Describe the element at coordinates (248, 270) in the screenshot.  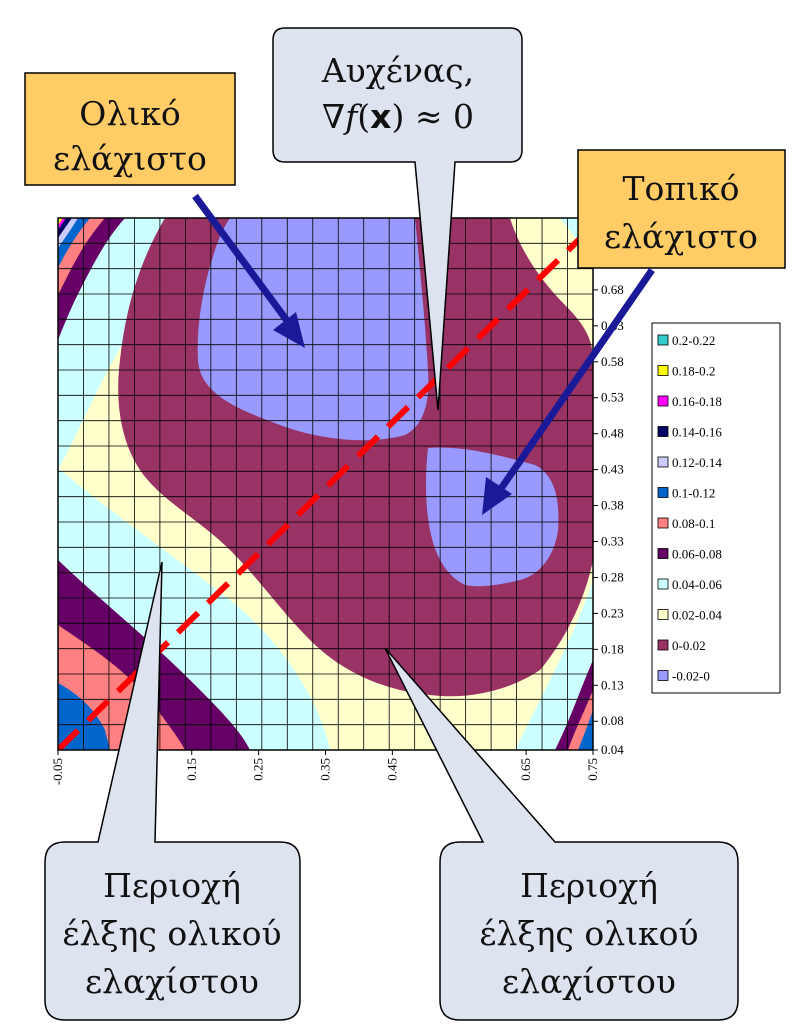
I see `global-min-arrow` at that location.